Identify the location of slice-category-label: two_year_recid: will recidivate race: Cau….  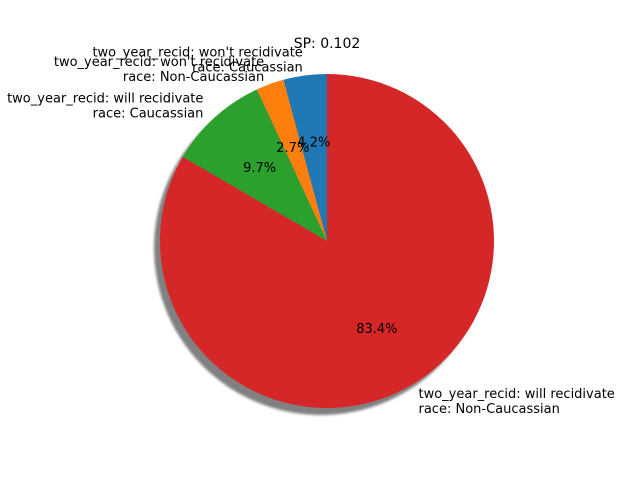
(105, 107).